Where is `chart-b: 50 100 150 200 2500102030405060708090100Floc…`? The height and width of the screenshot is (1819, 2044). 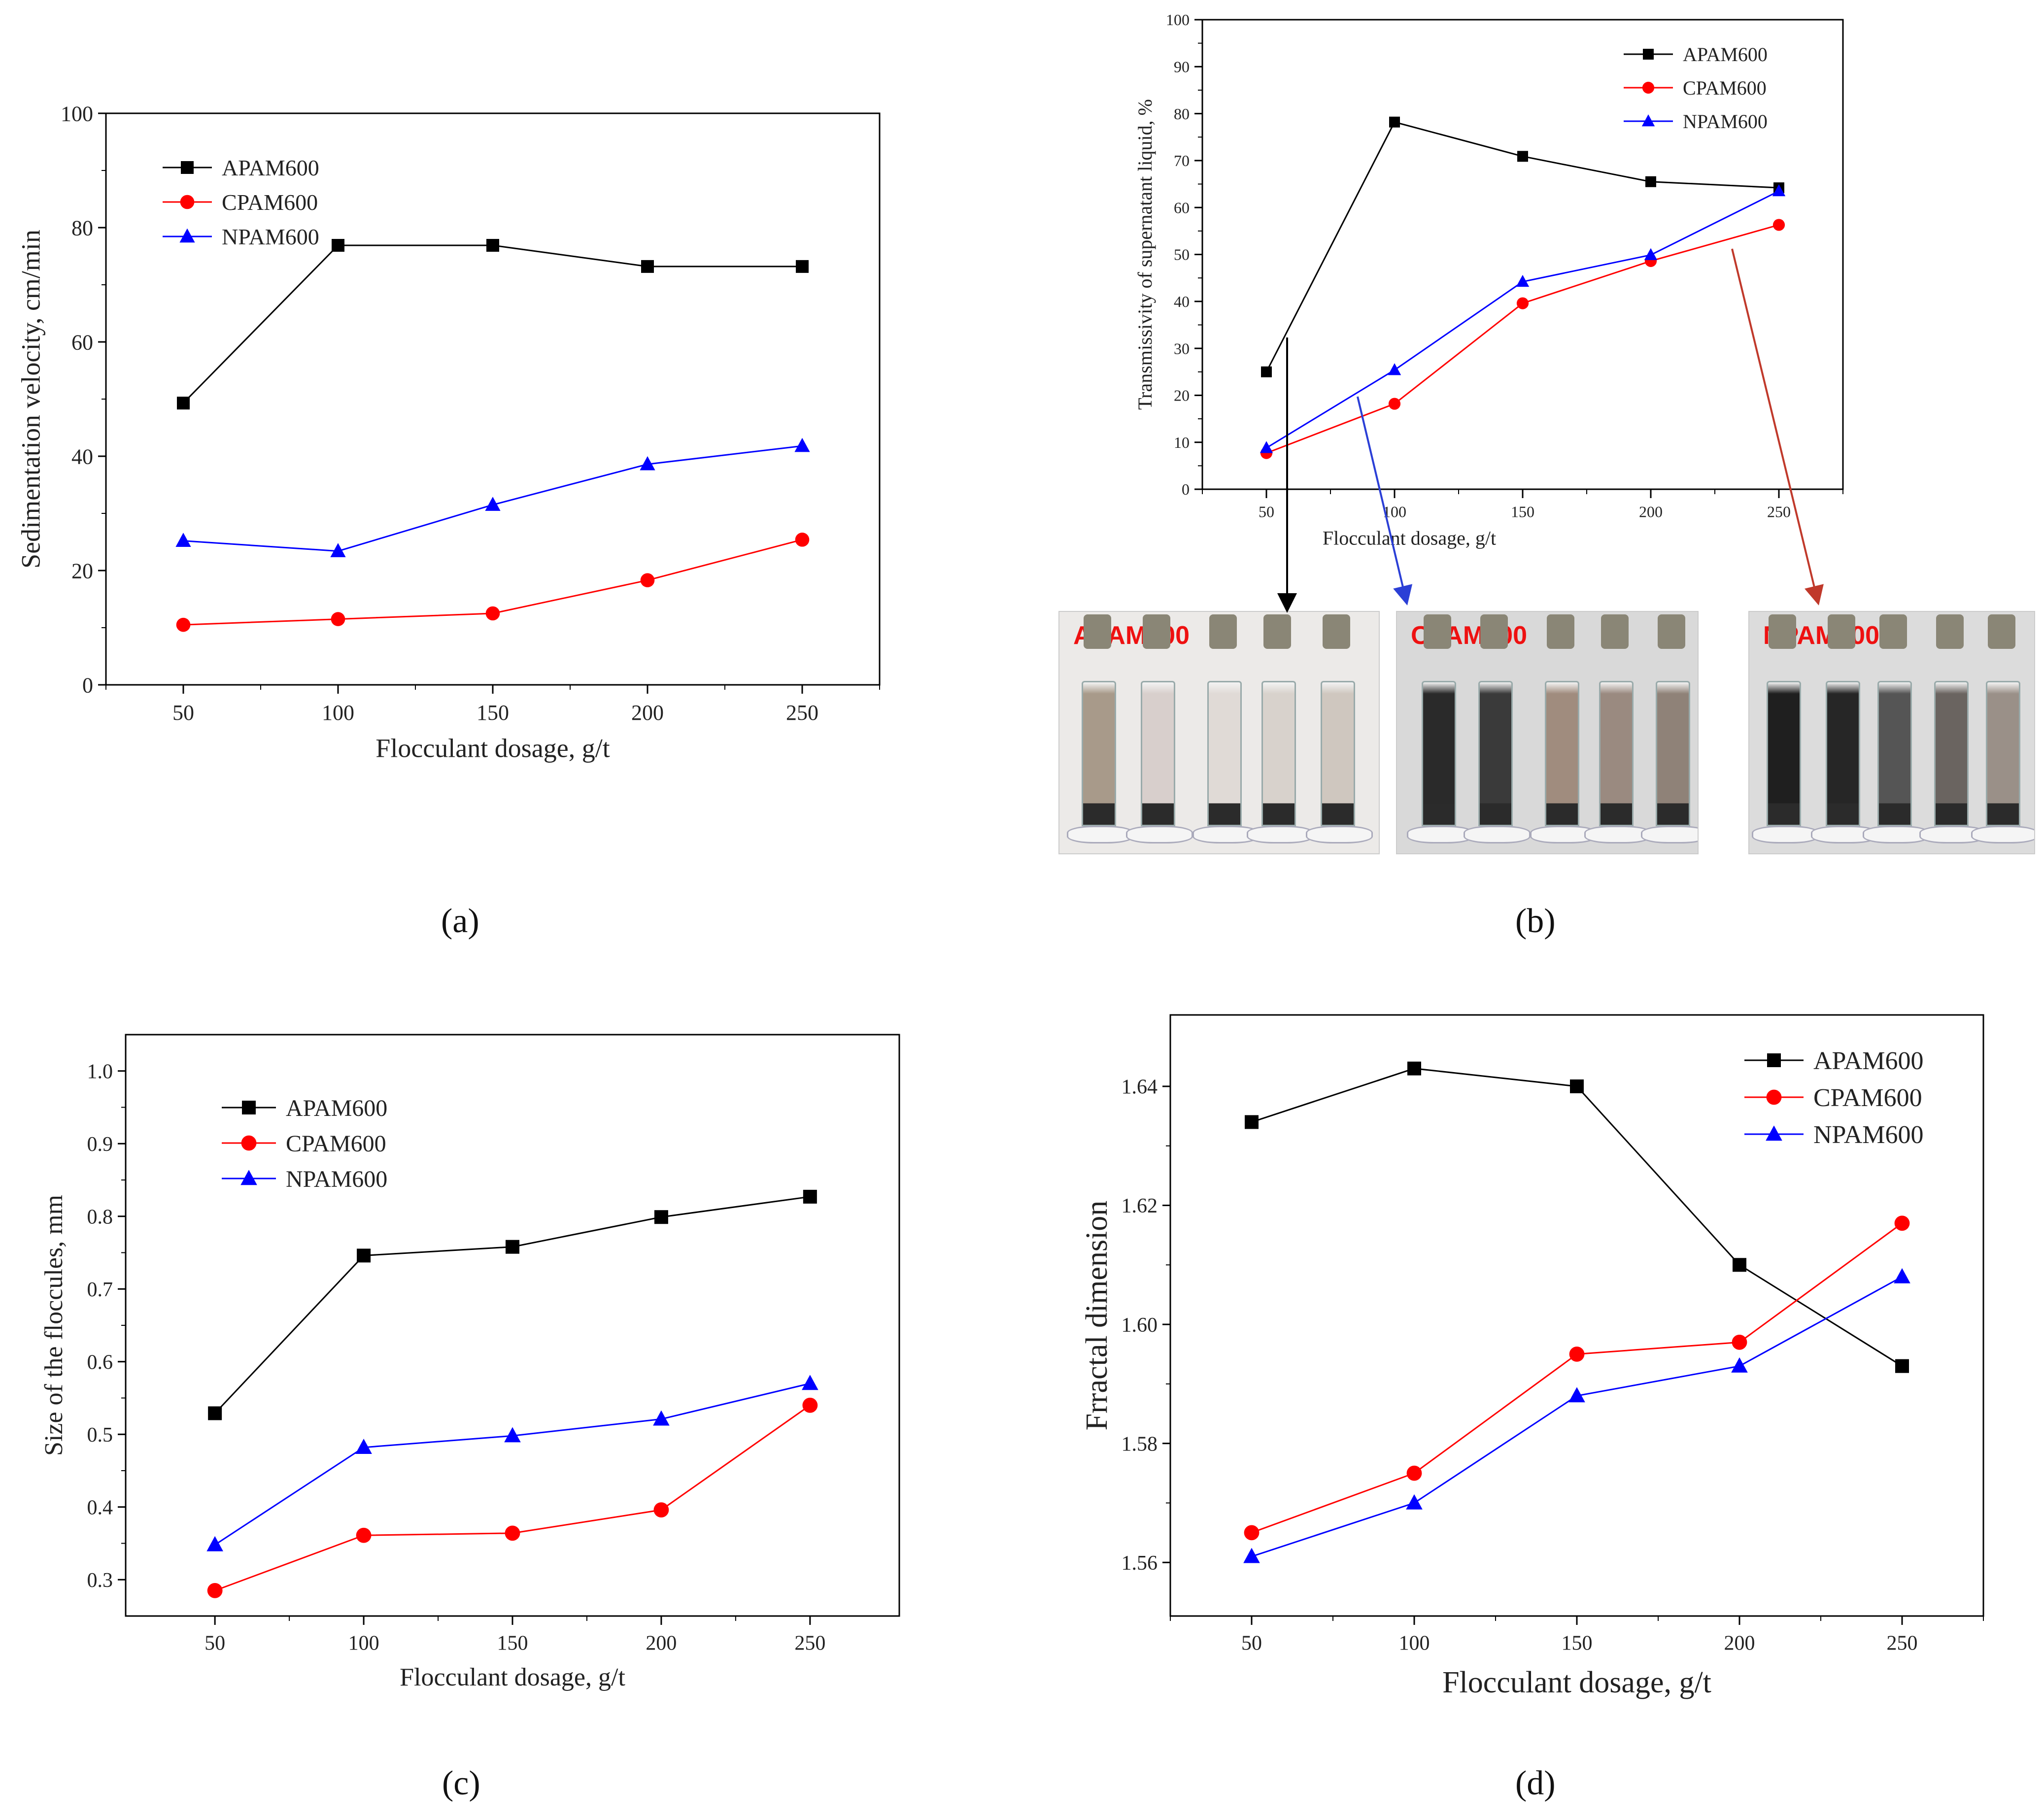
chart-b: 50 100 150 200 2500102030405060708090100Floc… is located at coordinates (1489, 280).